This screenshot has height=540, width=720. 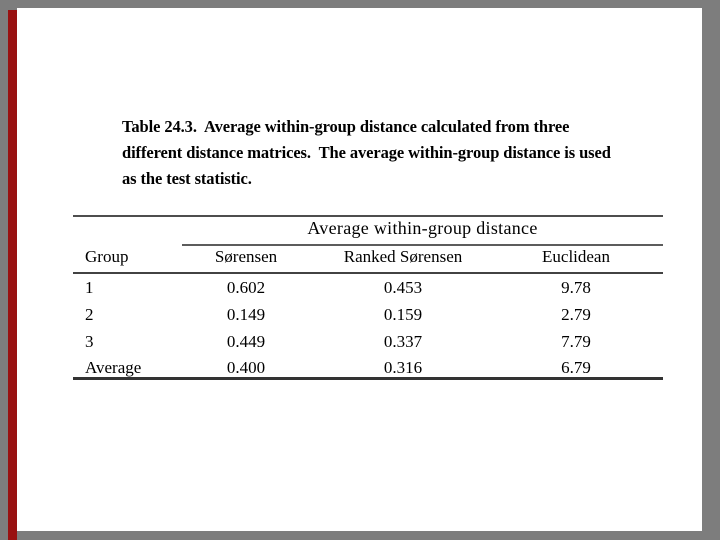 I want to click on column-header-ranked-sorensen: Ranked Sørensen, so click(x=403, y=256).